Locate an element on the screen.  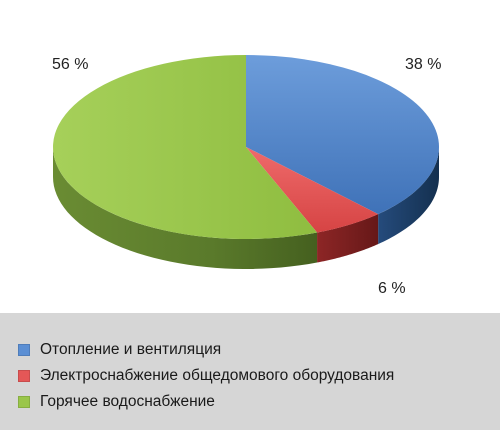
legend-swatch-heating is located at coordinates (24, 350).